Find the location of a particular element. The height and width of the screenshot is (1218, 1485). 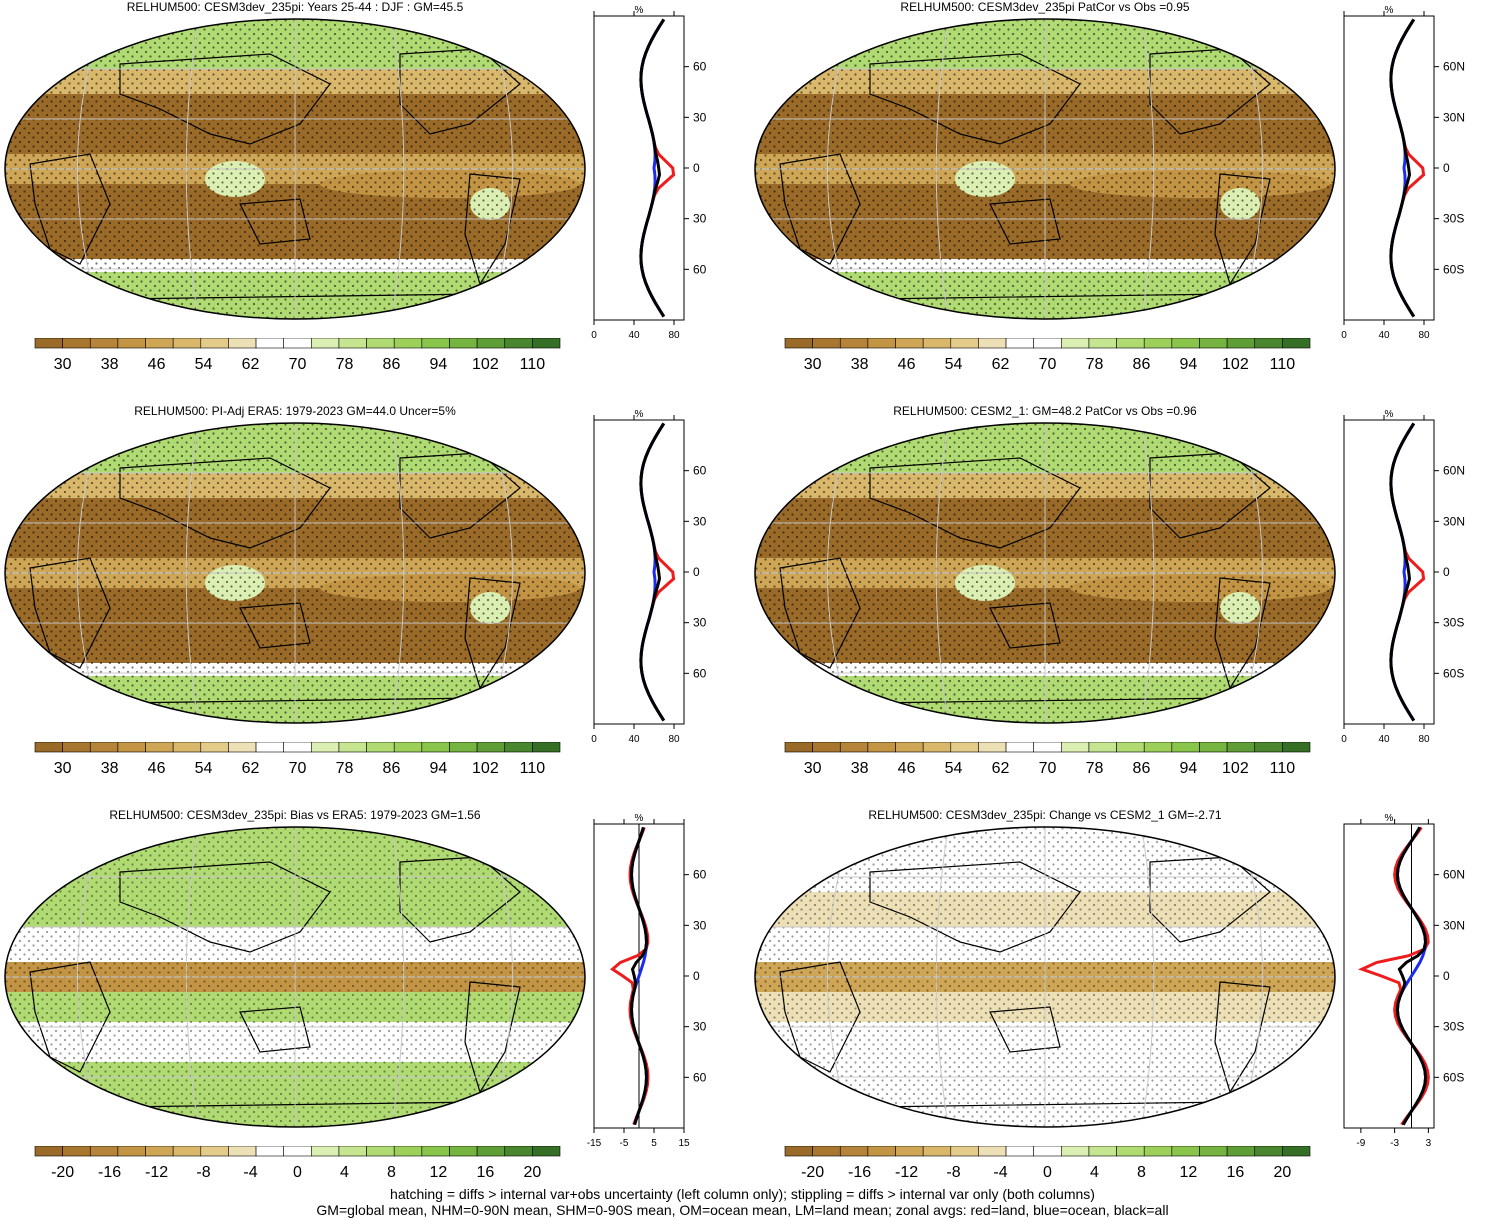

colorbar-label: 38 is located at coordinates (860, 768).